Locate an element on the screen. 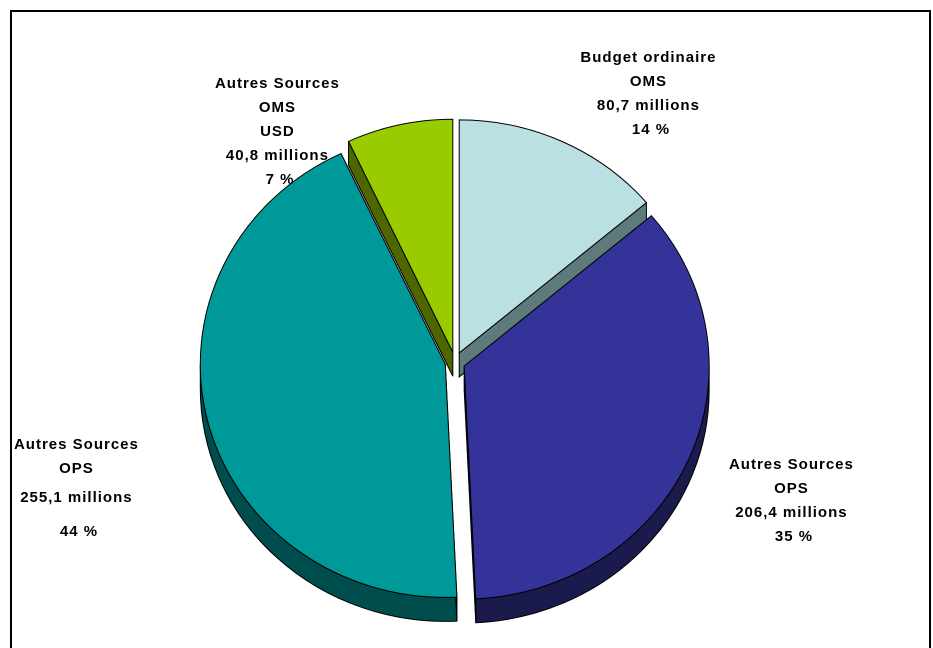  slice-autres-sources-oms is located at coordinates (400, 235).